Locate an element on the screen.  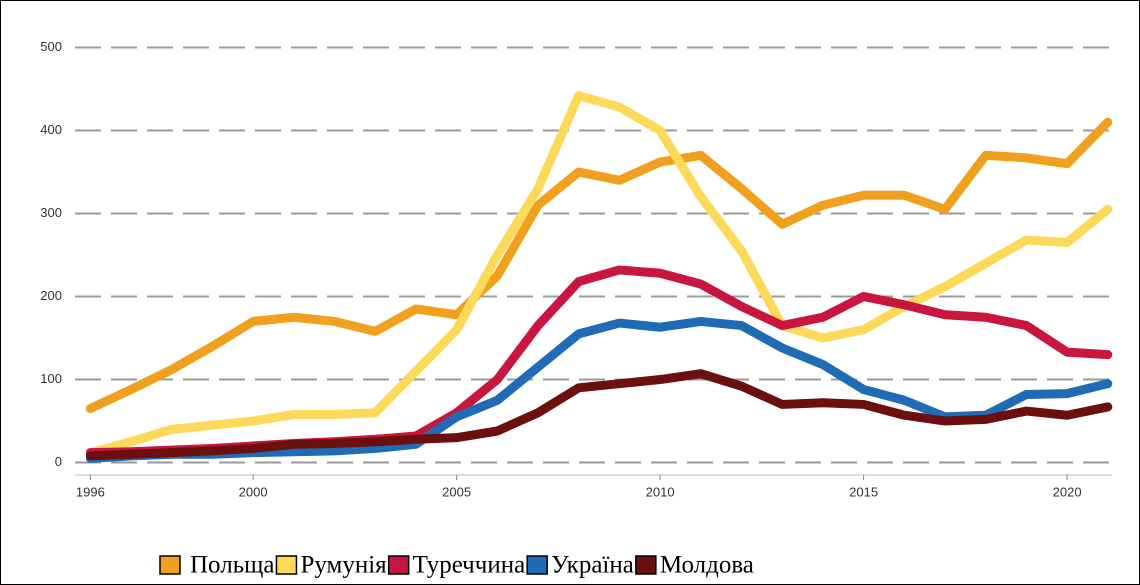
x-tick-label: 2010 is located at coordinates (660, 491).